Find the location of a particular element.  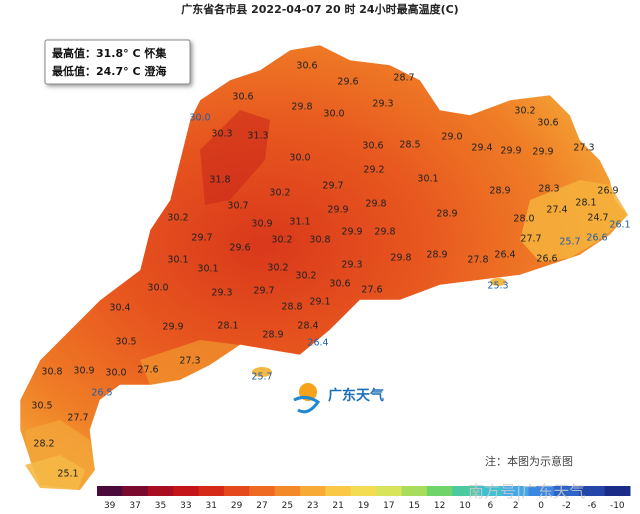

legend-label: -2 is located at coordinates (566, 506).